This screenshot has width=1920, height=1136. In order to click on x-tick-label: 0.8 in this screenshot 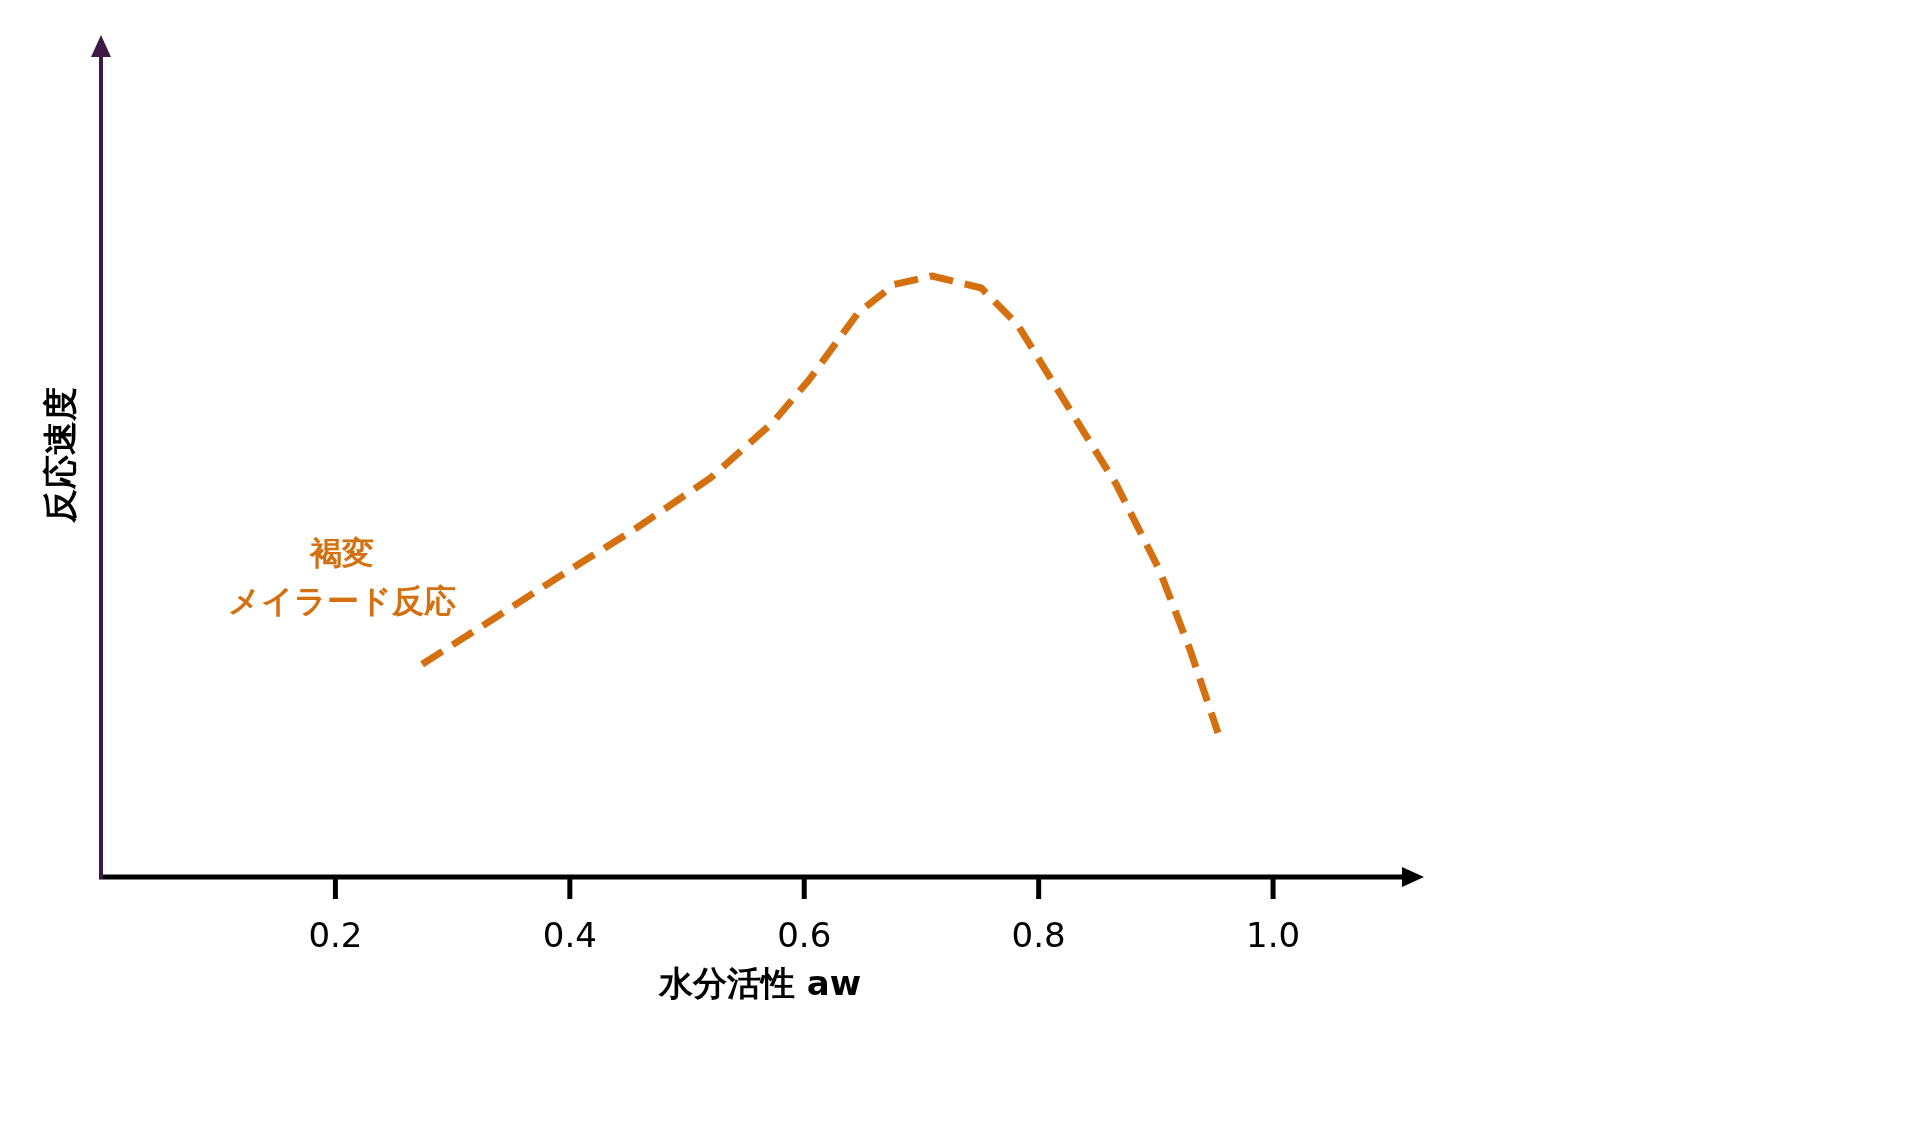, I will do `click(1038, 935)`.